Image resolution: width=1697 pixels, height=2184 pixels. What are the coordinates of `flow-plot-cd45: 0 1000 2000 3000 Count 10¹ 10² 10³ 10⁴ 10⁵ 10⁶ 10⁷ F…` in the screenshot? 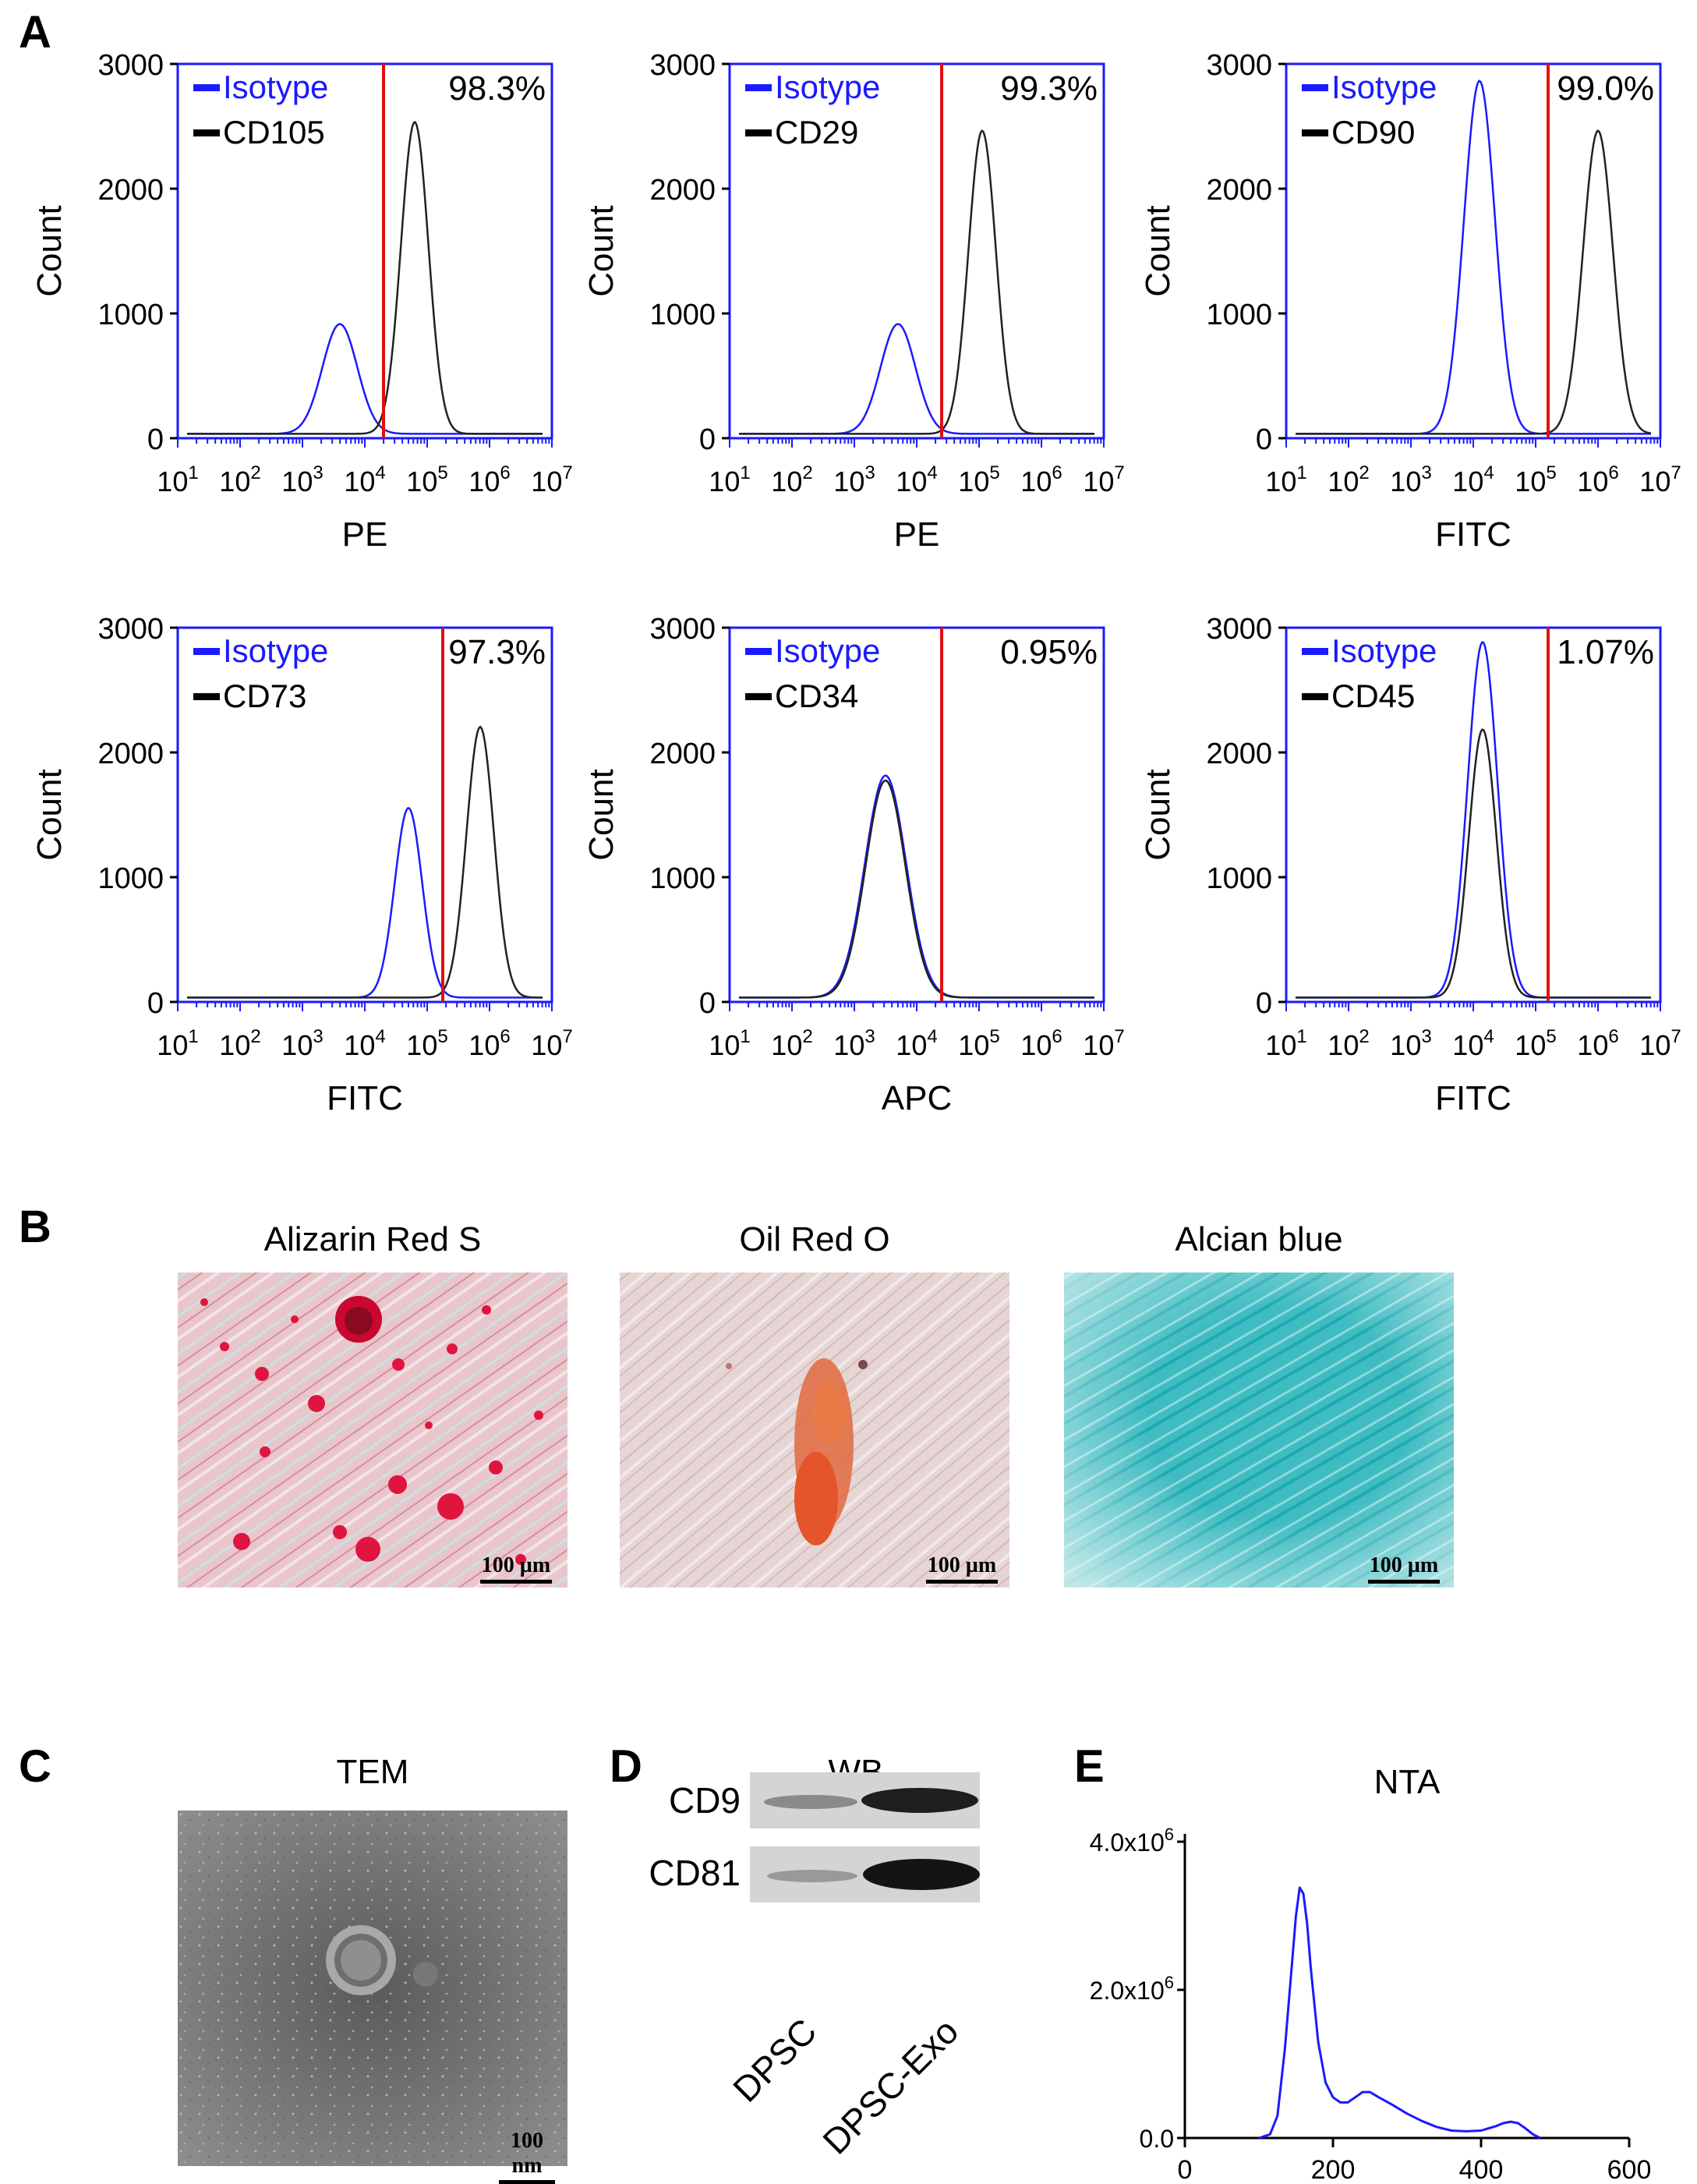 It's located at (1410, 865).